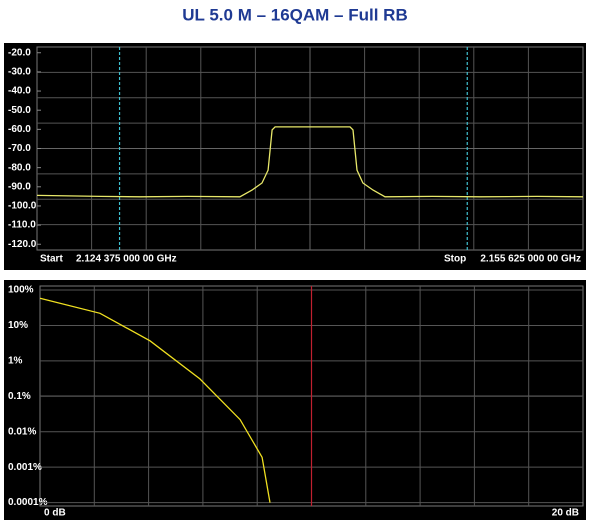 This screenshot has width=590, height=526. Describe the element at coordinates (294, 14) in the screenshot. I see `page-title: UL 5.0 M – 16QAM – Full RB` at that location.